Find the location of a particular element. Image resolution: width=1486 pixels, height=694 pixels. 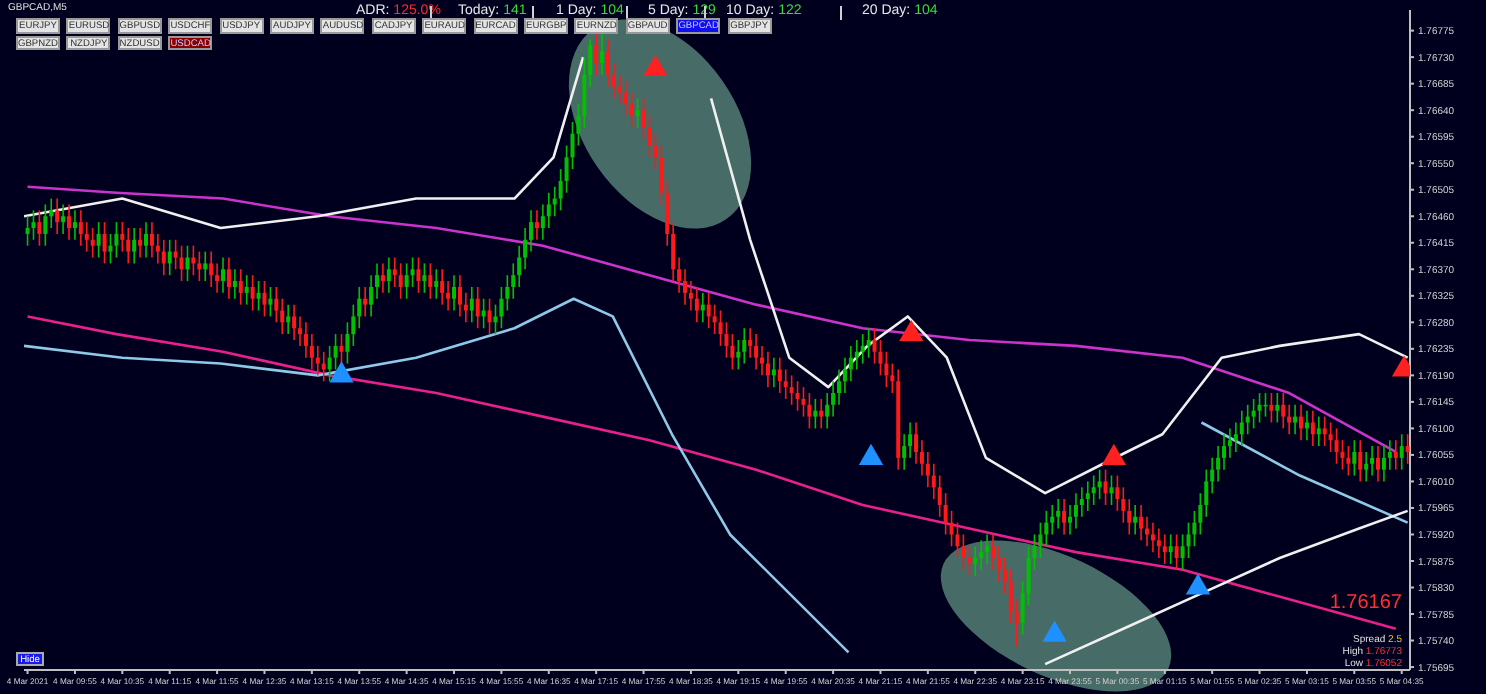

line-series is located at coordinates (1226, 587).